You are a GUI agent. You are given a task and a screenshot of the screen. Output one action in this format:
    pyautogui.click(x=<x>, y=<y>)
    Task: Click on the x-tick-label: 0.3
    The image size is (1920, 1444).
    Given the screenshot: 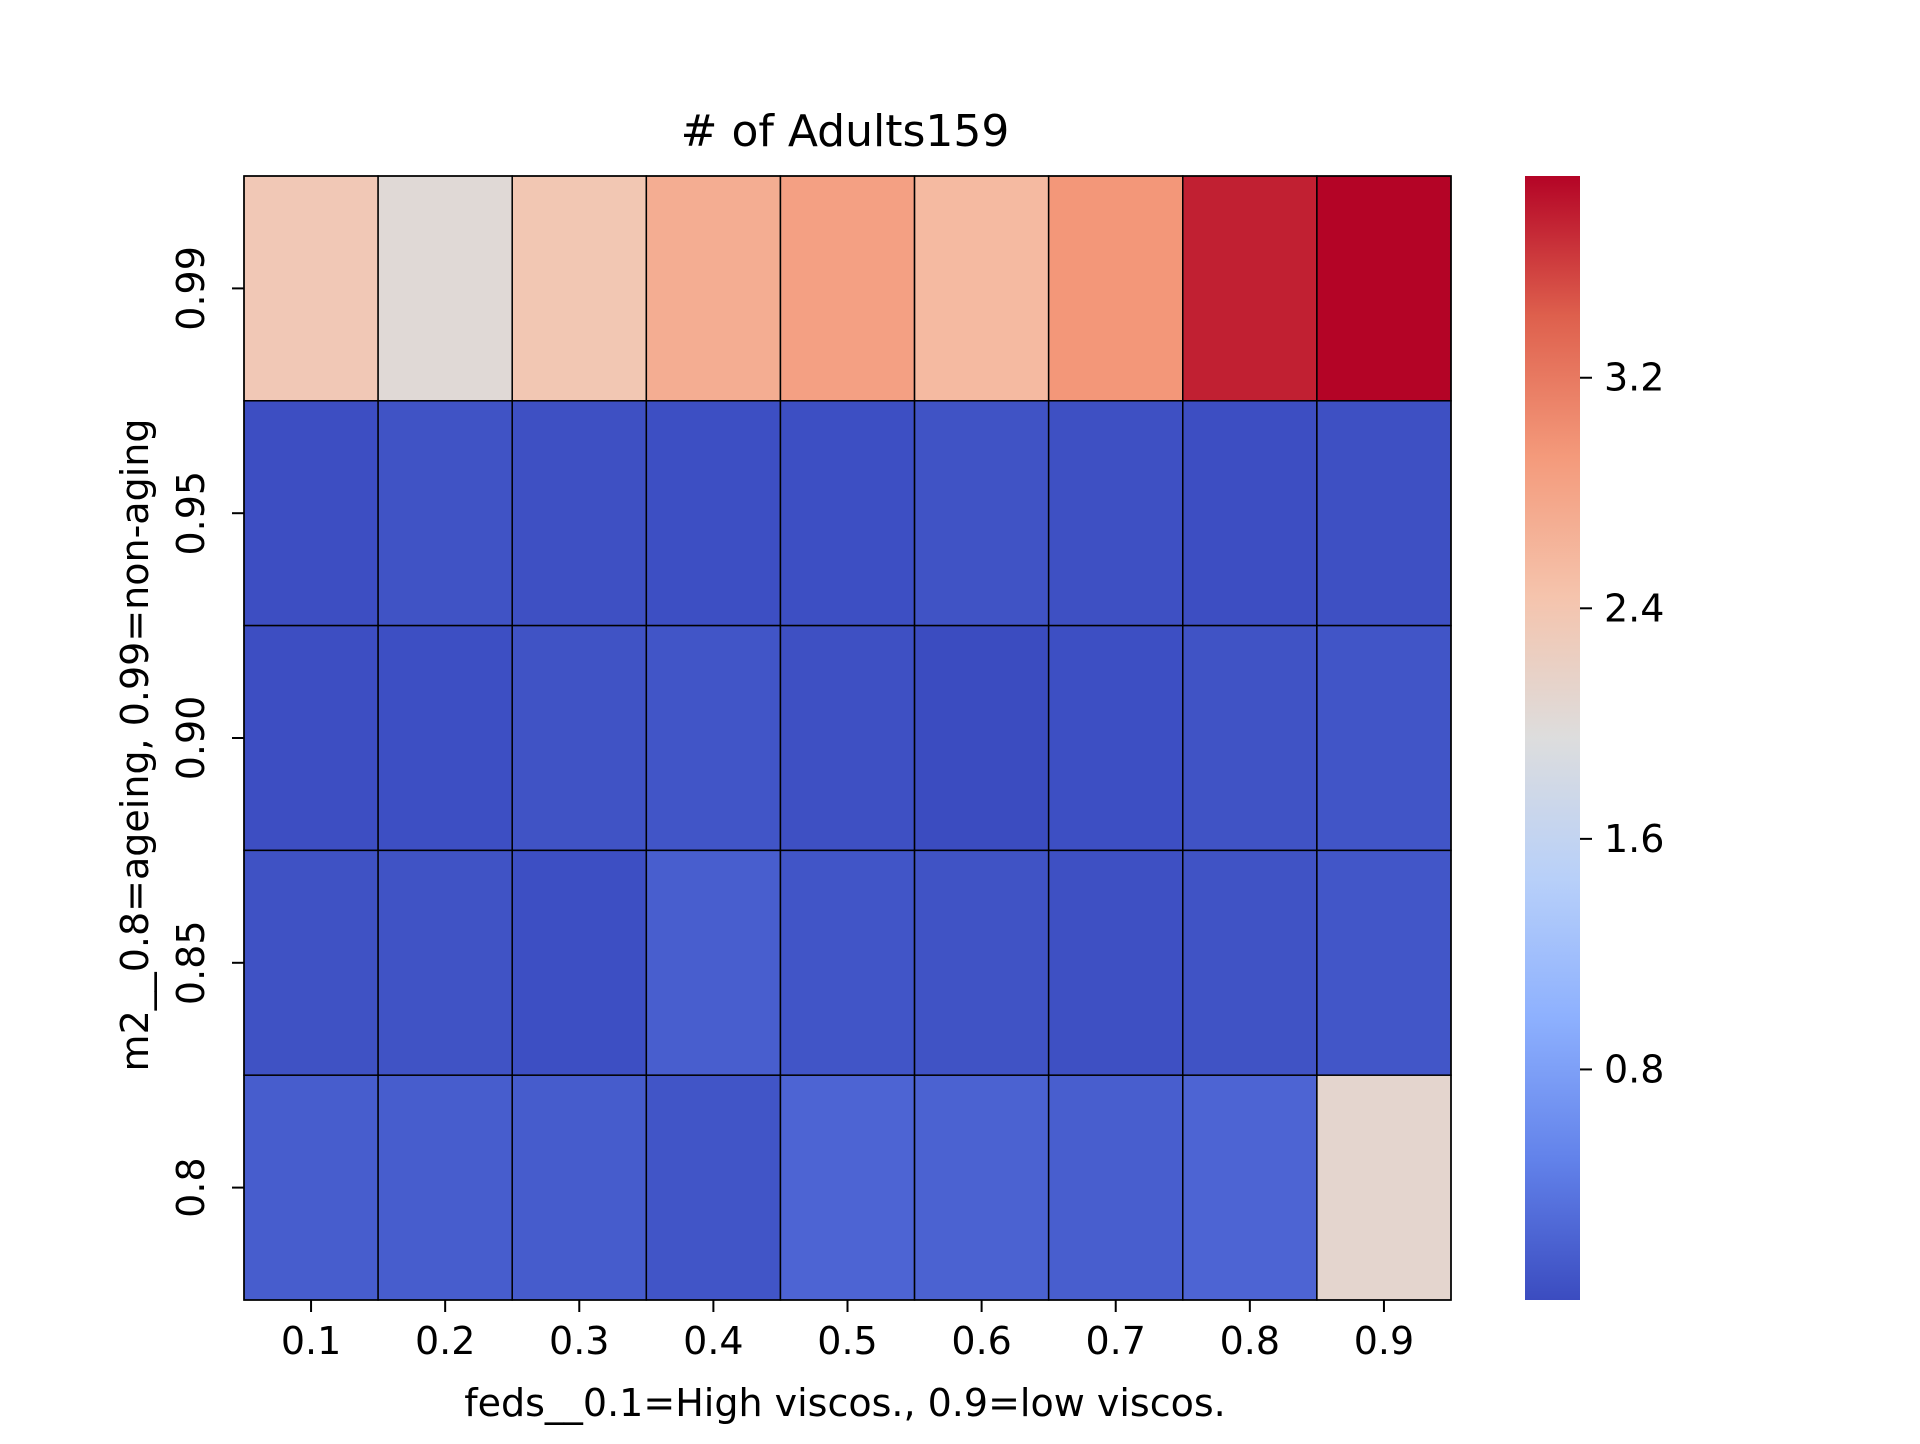 What is the action you would take?
    pyautogui.click(x=579, y=1341)
    